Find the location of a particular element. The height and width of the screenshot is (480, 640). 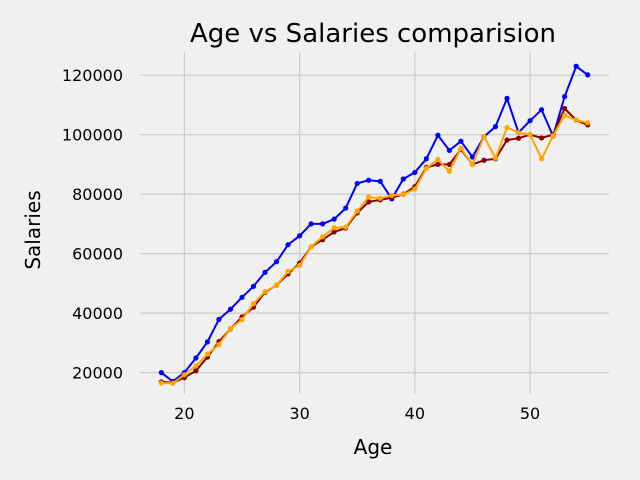

y-tick-label: 20000 is located at coordinates (97, 373).